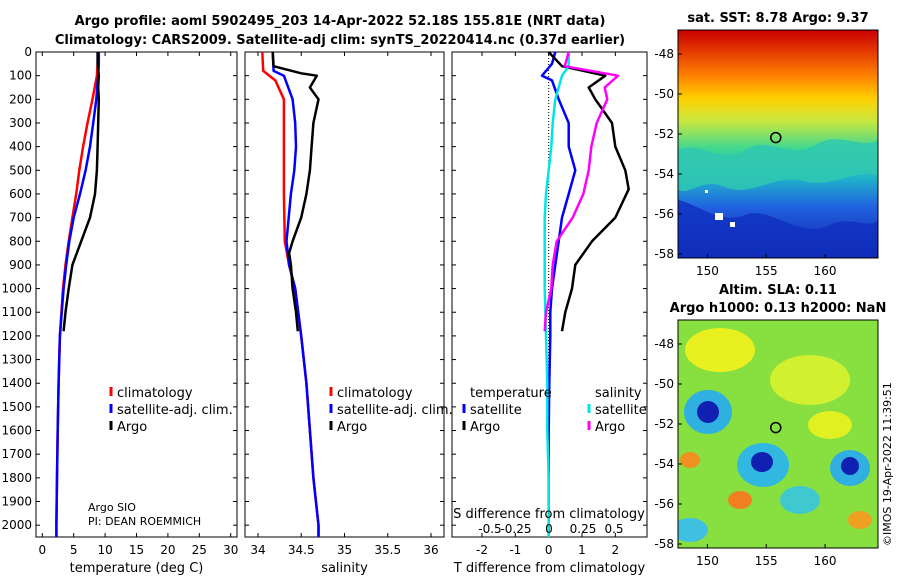 The image size is (900, 580). What do you see at coordinates (613, 529) in the screenshot?
I see `diff-top-tick-label: 0.5` at bounding box center [613, 529].